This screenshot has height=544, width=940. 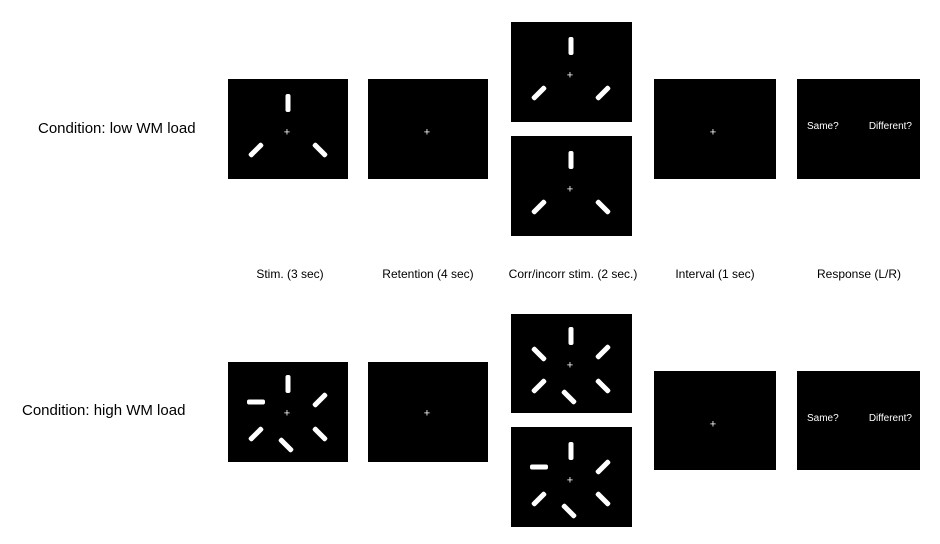 I want to click on high-stim-panel: +, so click(x=288, y=412).